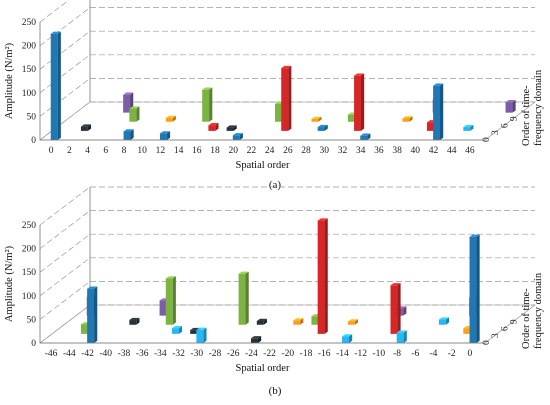  Describe the element at coordinates (51, 151) in the screenshot. I see `x-tick-label: 0` at that location.